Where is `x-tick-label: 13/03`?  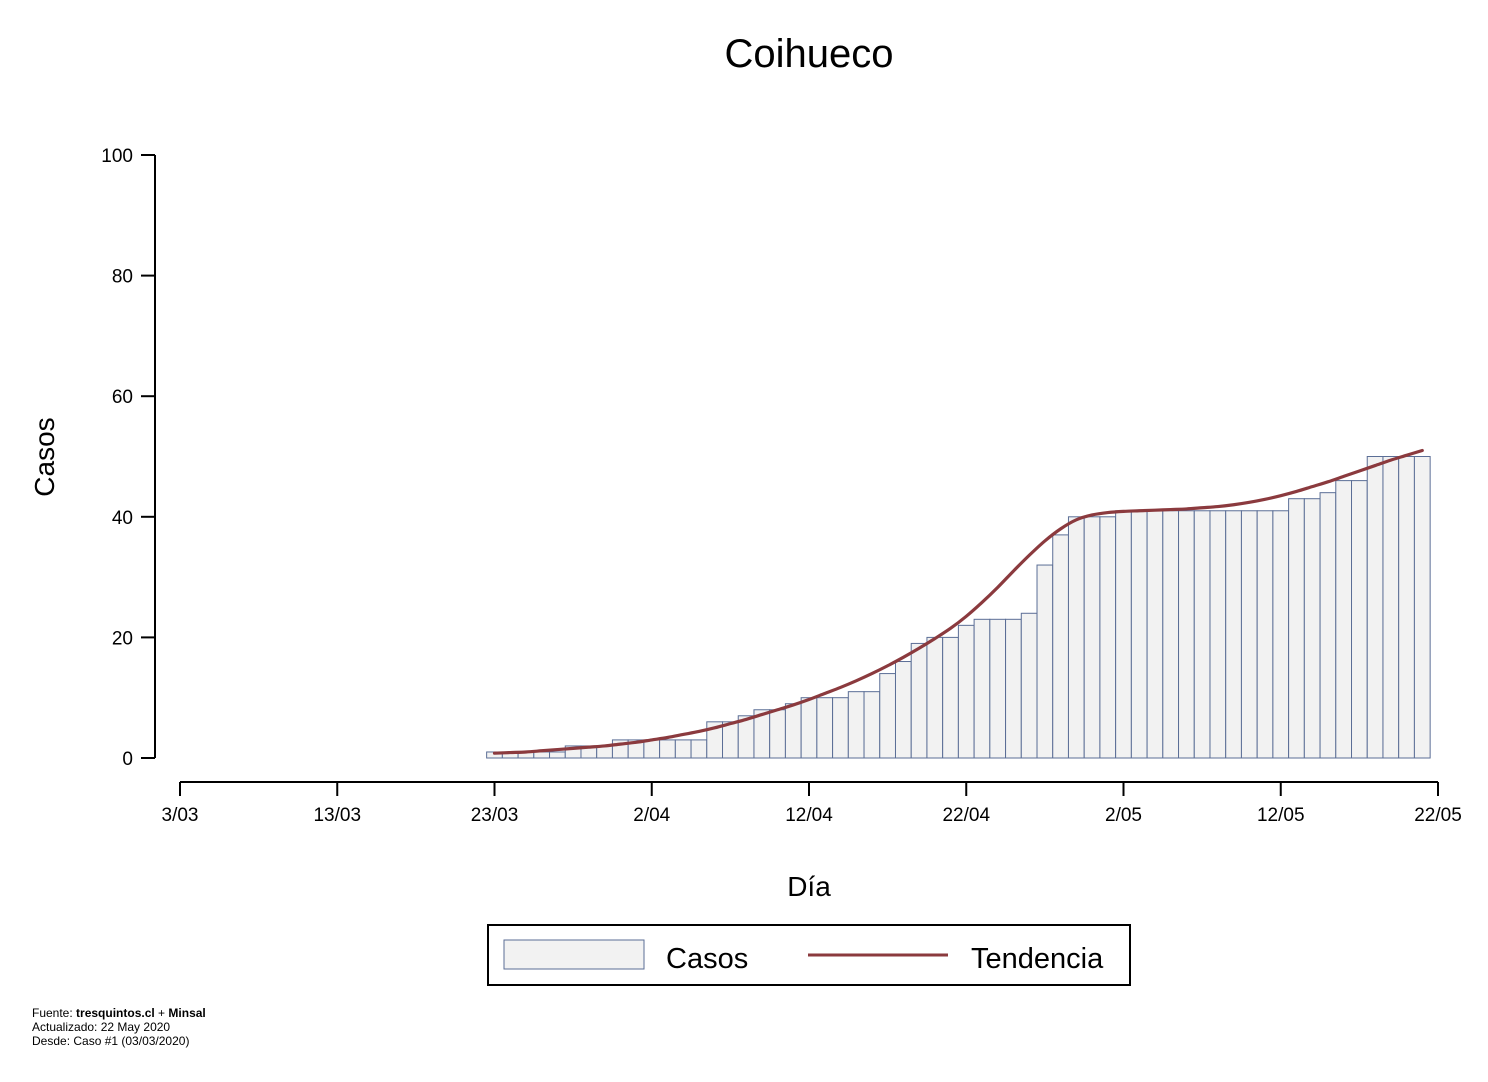 x-tick-label: 13/03 is located at coordinates (337, 815).